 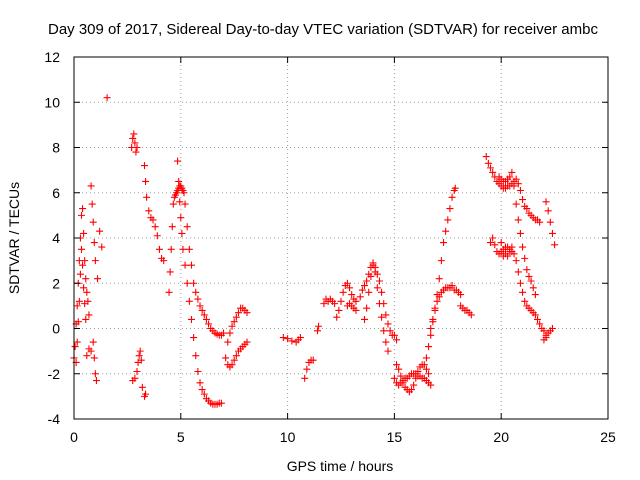 I want to click on y-tick-label: 10, so click(x=52, y=102).